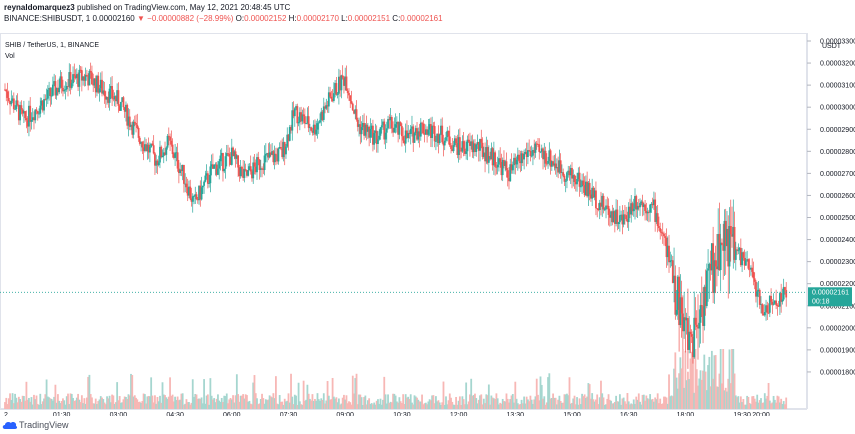  I want to click on author-name: reynaldomarquez3, so click(39, 7).